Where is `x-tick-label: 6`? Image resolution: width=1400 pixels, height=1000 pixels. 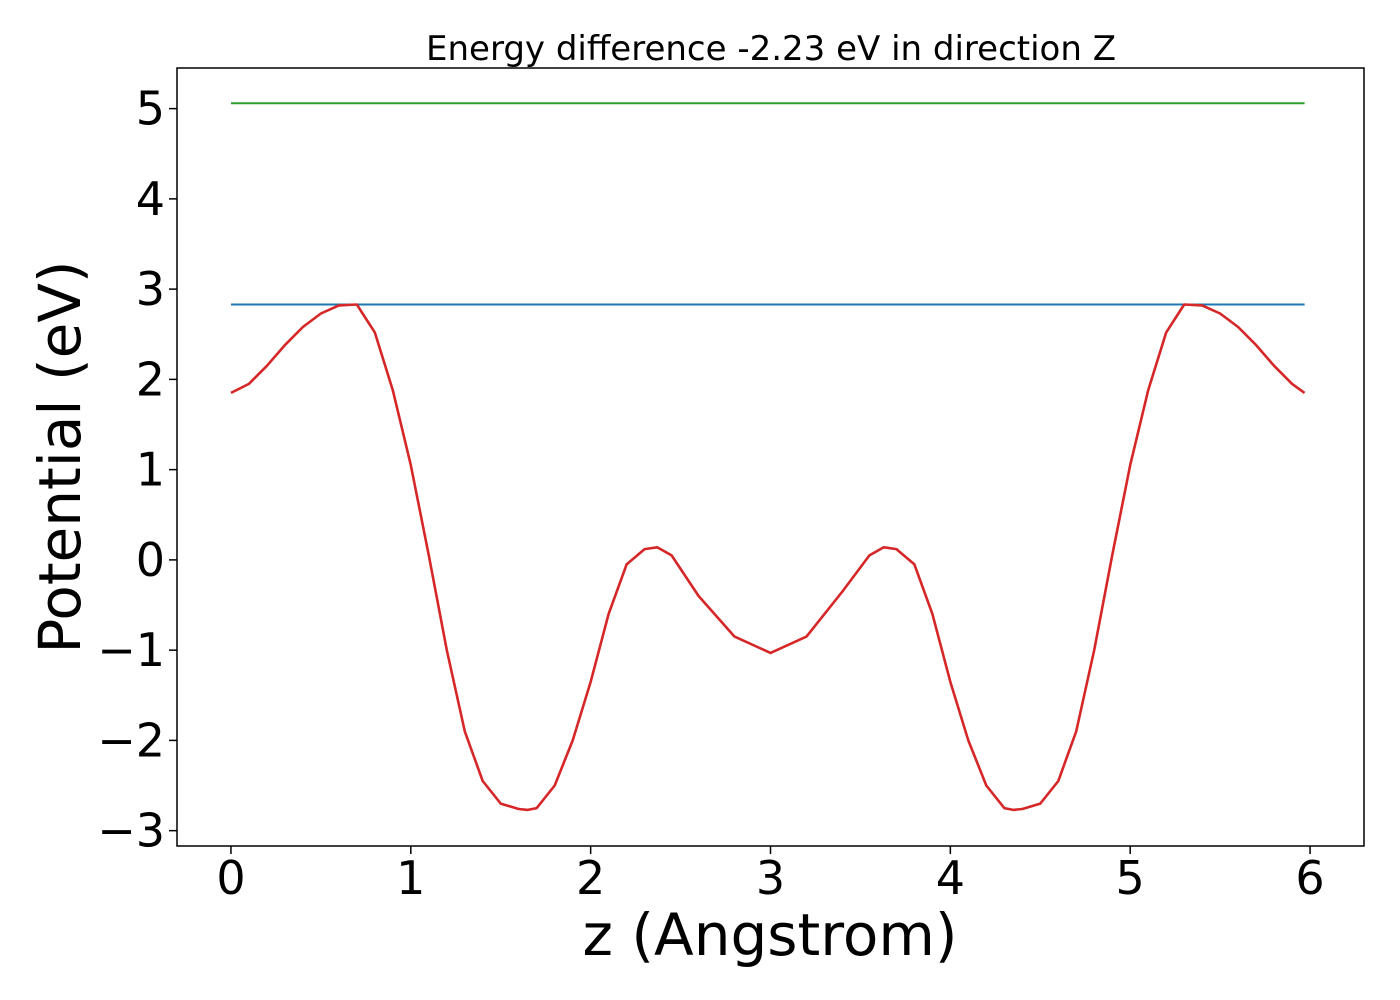
x-tick-label: 6 is located at coordinates (1309, 878).